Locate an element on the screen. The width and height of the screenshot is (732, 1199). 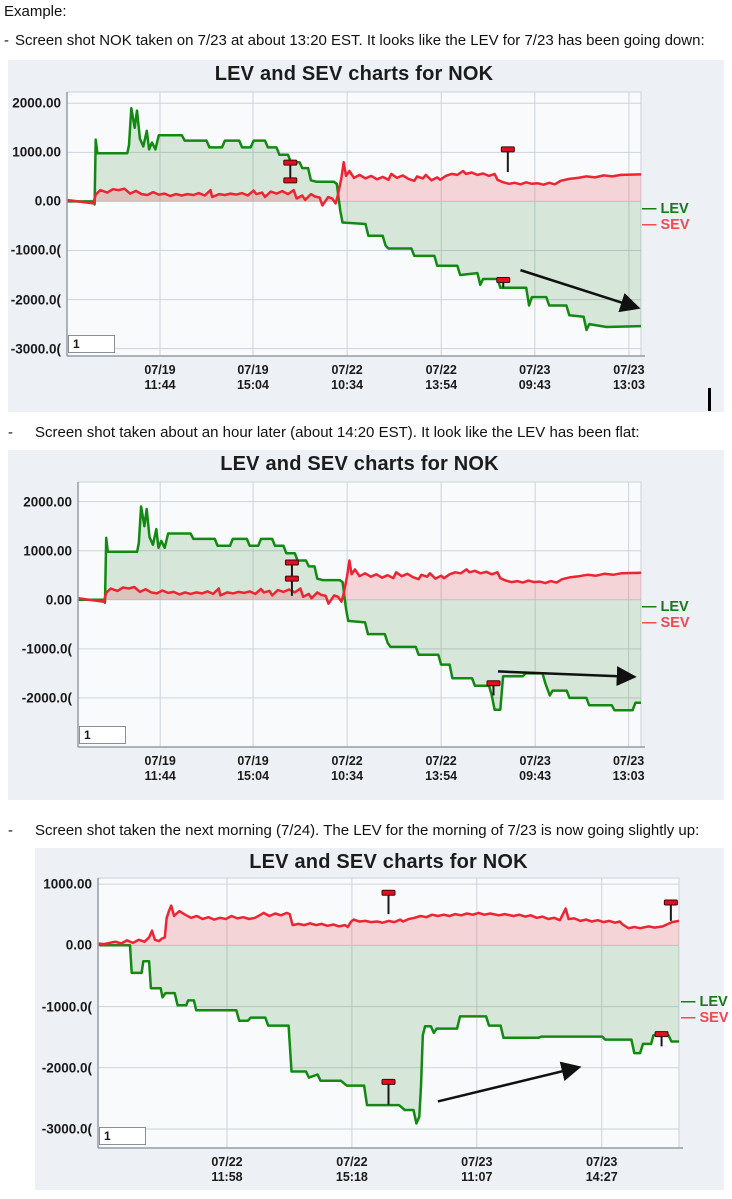
lev-fill is located at coordinates (359, 608).